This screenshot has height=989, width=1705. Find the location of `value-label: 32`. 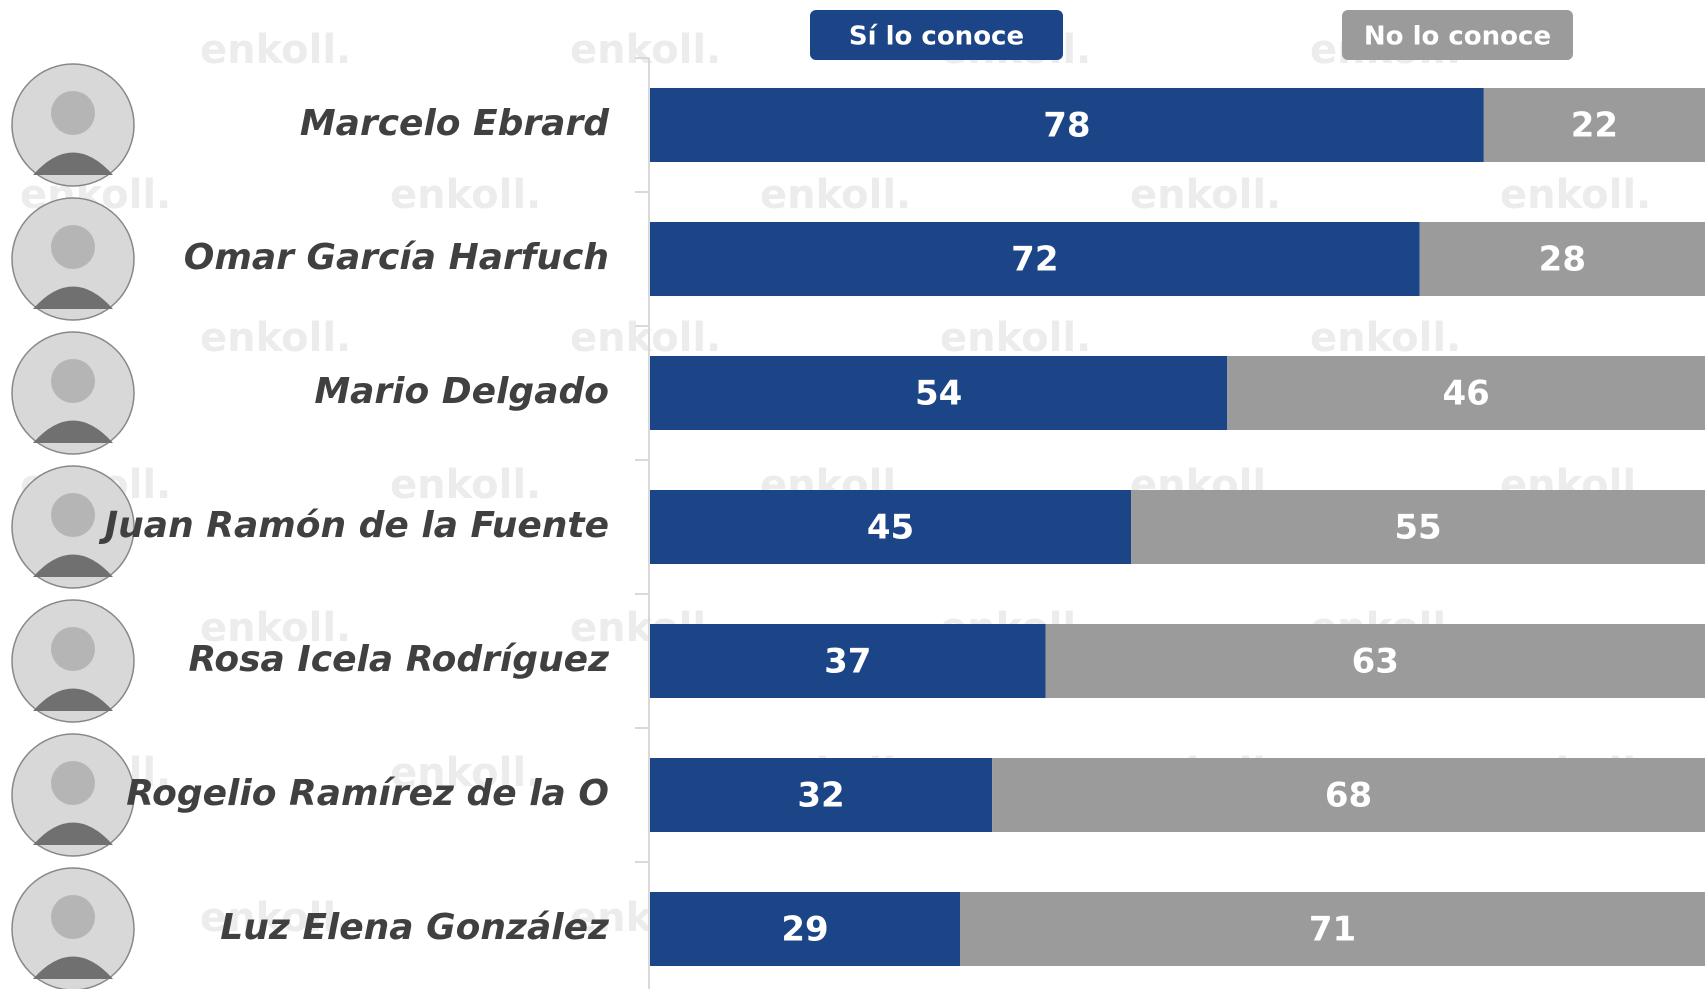

value-label: 32 is located at coordinates (820, 796).